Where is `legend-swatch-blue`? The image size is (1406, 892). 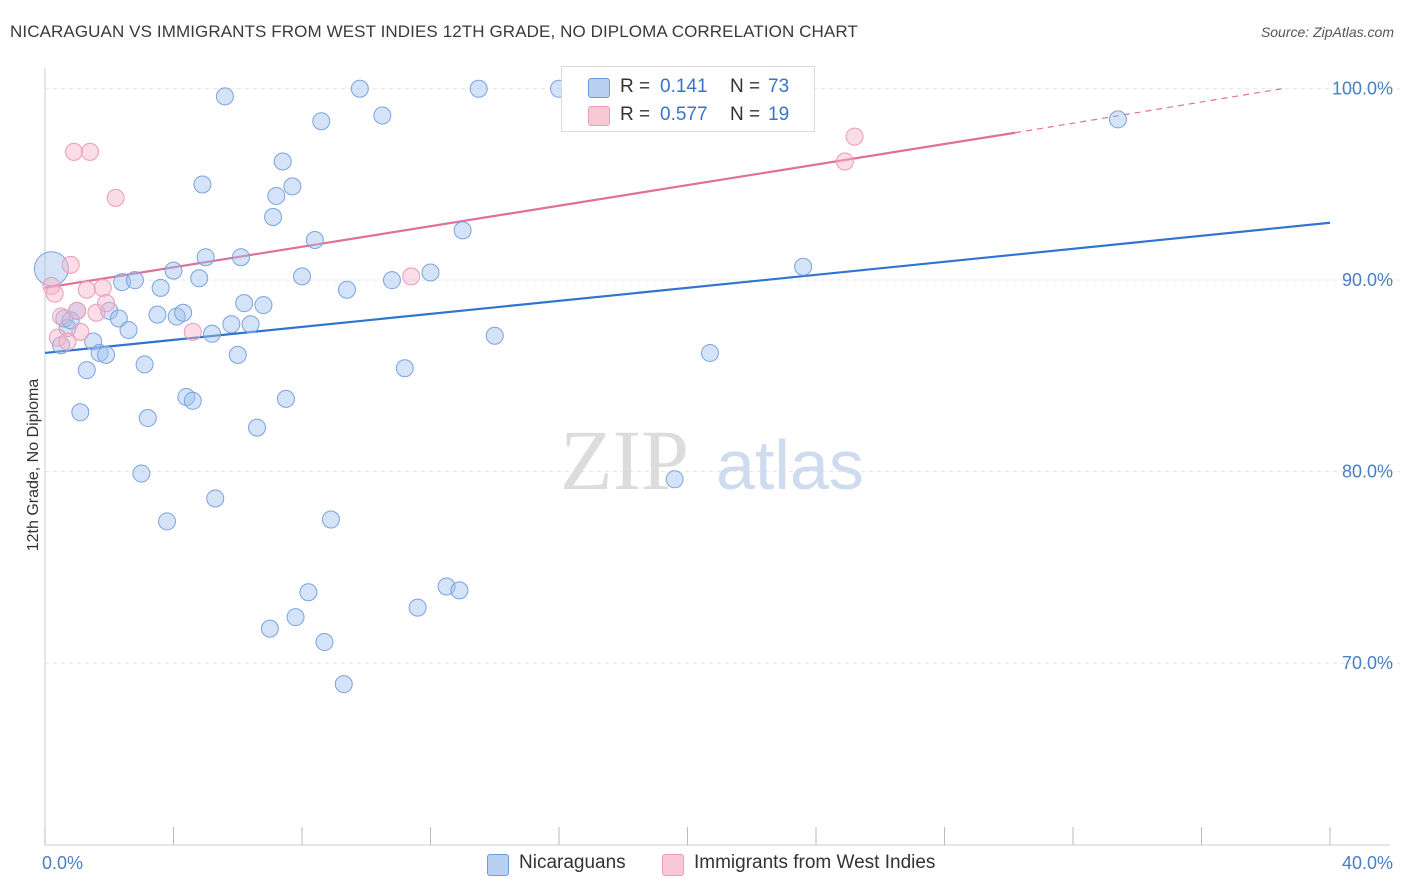 legend-swatch-blue is located at coordinates (599, 88).